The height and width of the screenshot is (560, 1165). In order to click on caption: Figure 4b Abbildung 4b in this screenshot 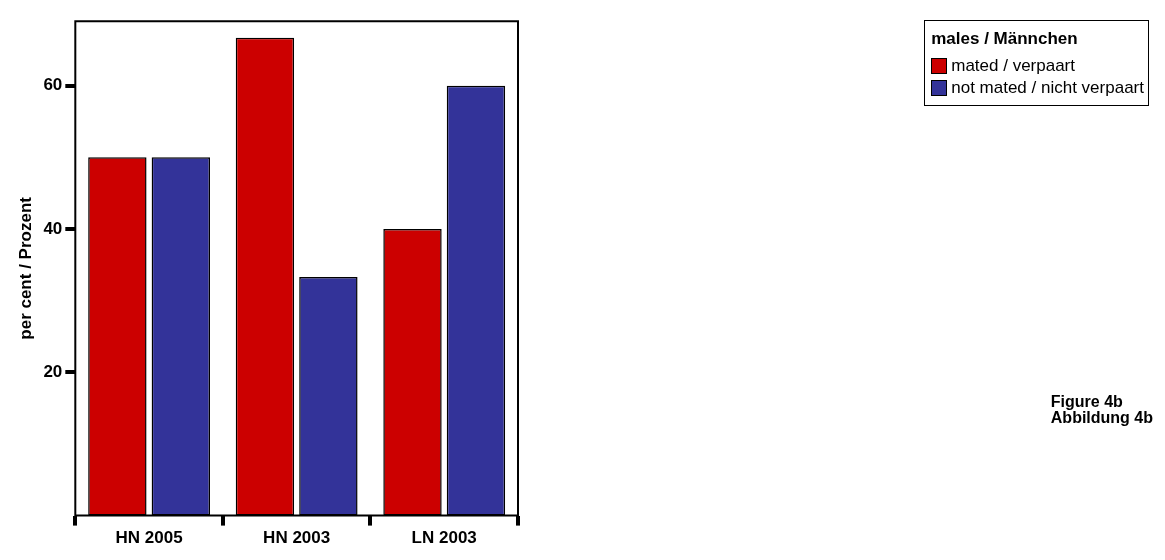, I will do `click(1101, 409)`.